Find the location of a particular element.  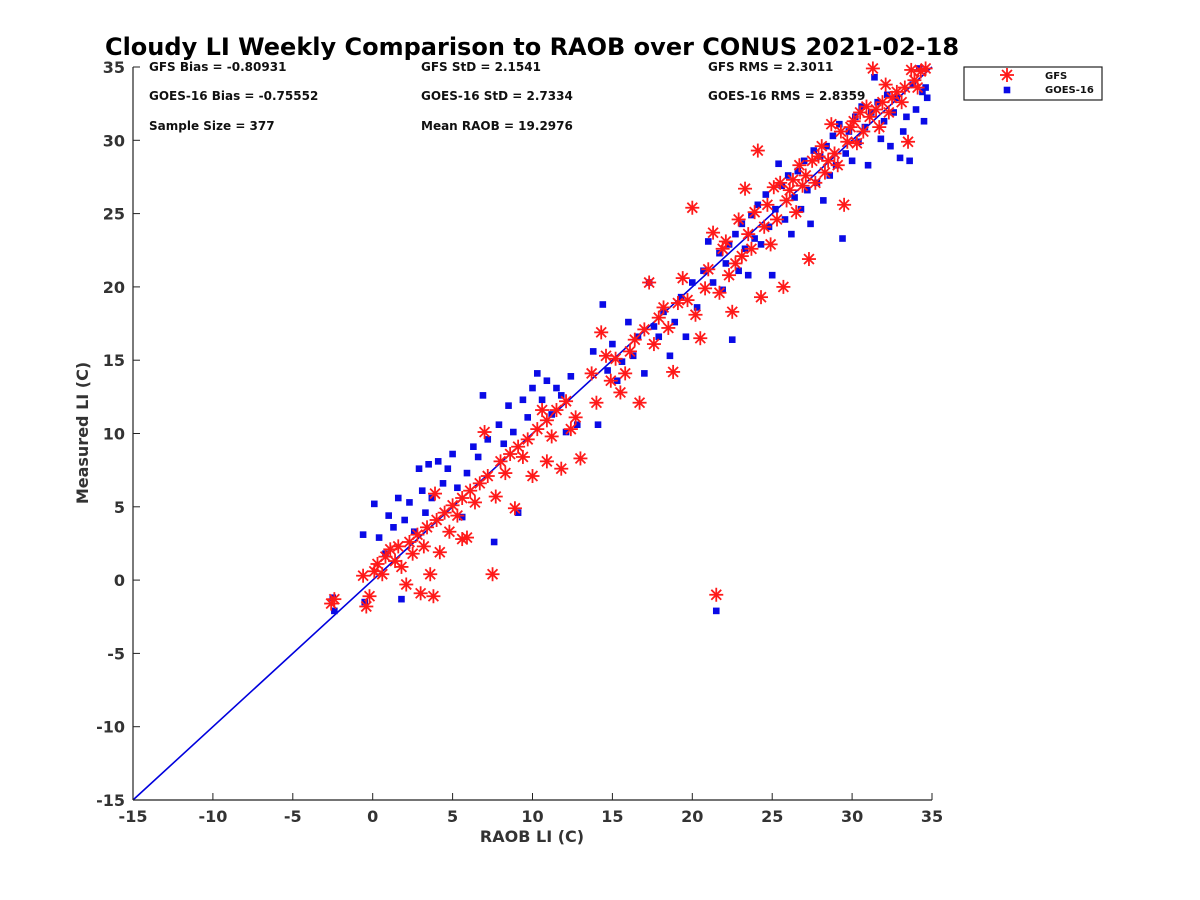

legend-gfs-asterisk is located at coordinates (1007, 75).